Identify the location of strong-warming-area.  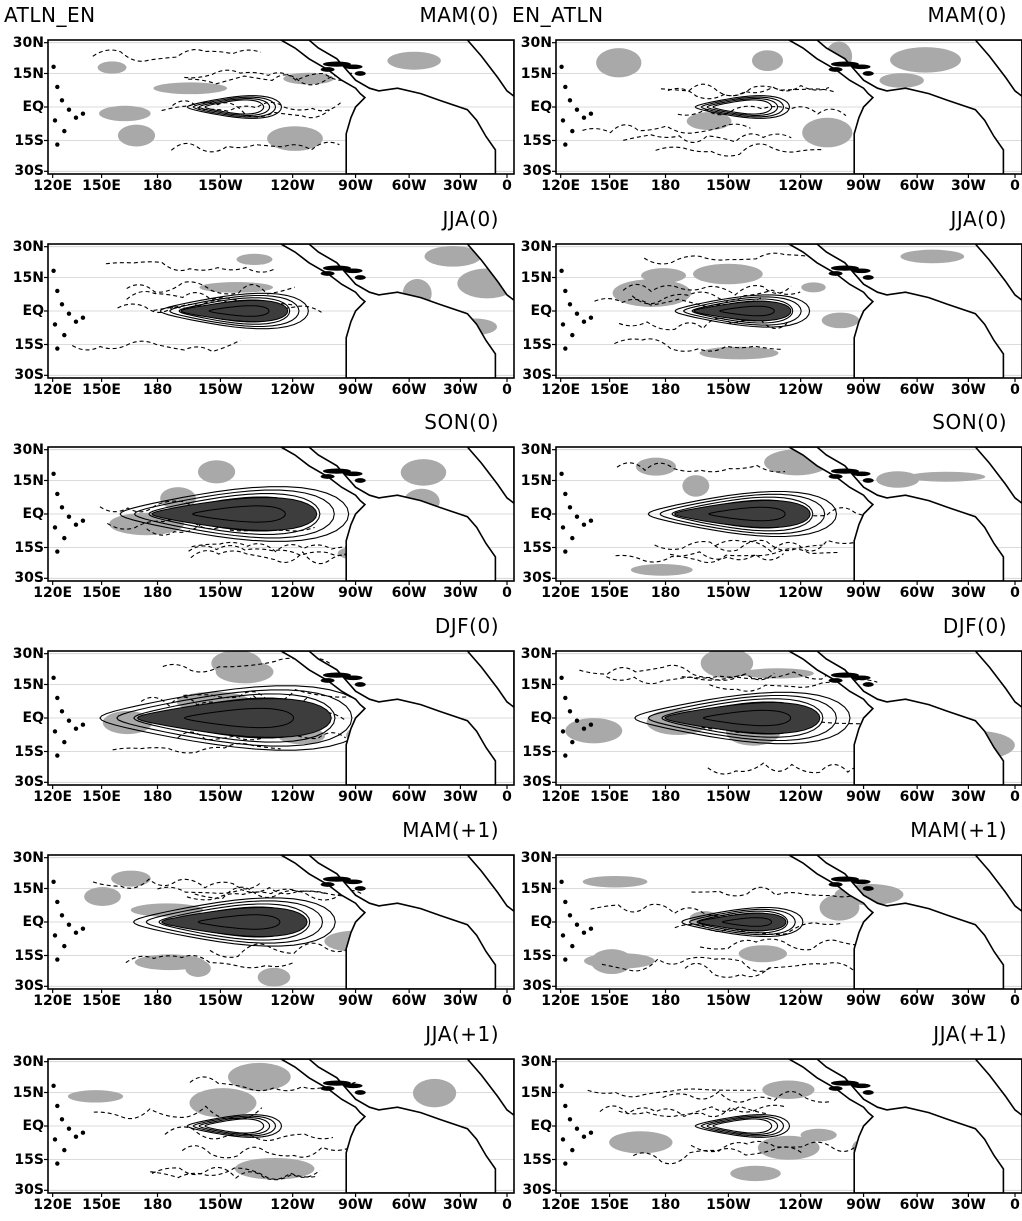
(234, 922).